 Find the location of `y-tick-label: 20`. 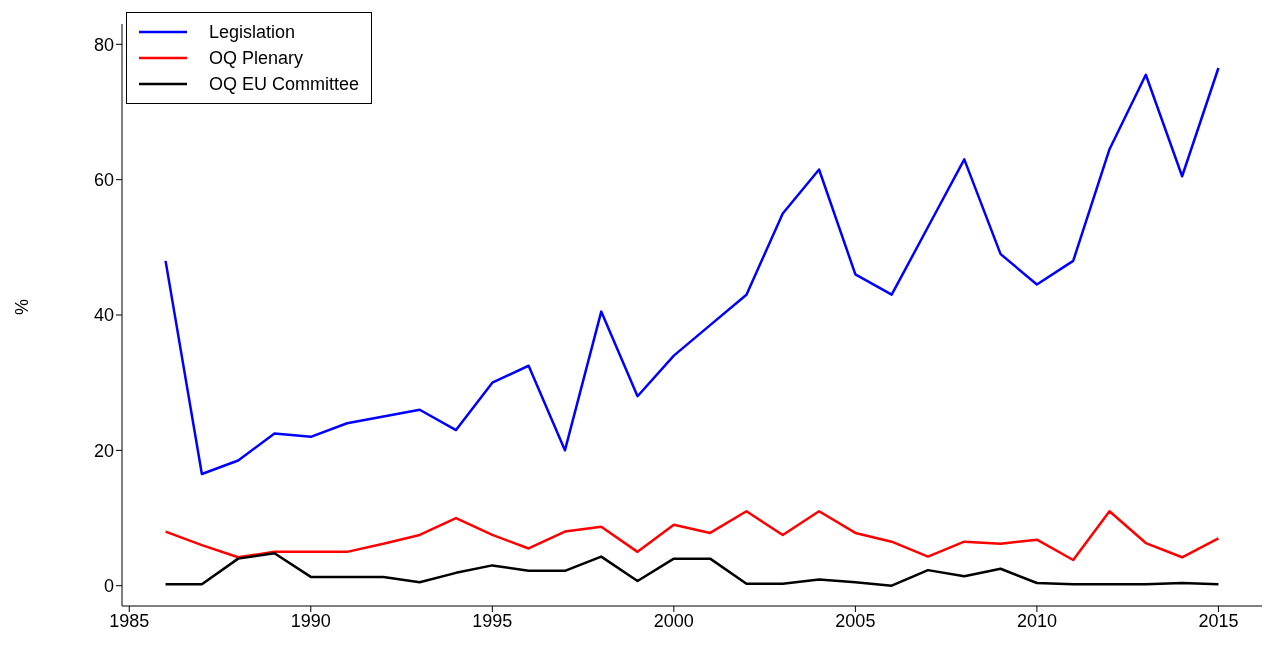

y-tick-label: 20 is located at coordinates (103, 450).